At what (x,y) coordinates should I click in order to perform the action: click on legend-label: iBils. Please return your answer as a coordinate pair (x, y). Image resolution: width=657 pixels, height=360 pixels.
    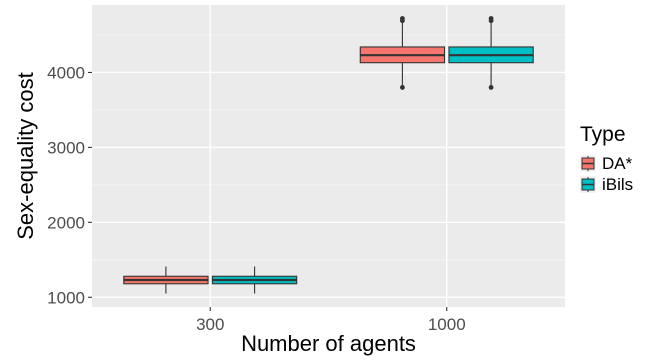
    Looking at the image, I should click on (617, 184).